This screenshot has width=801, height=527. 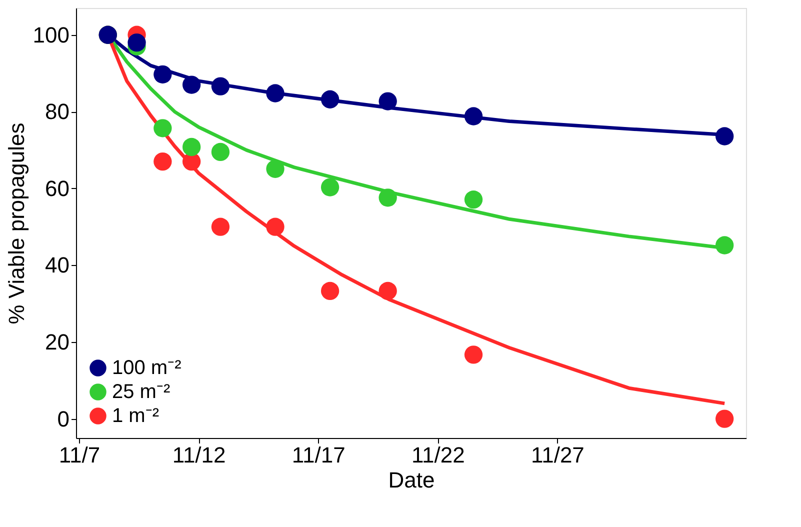 What do you see at coordinates (438, 455) in the screenshot?
I see `x-tick-label: 11/22` at bounding box center [438, 455].